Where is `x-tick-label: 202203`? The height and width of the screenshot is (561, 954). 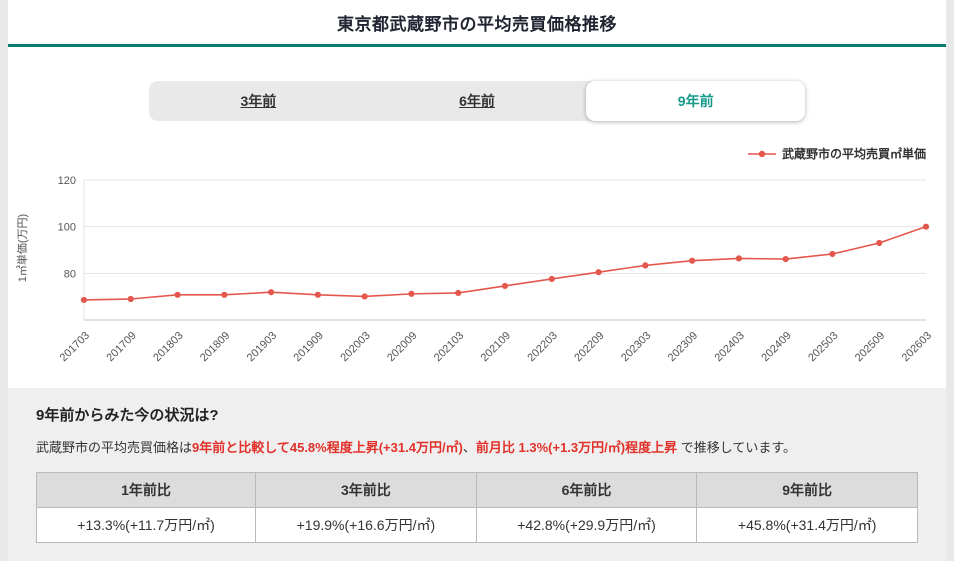
x-tick-label: 202203 is located at coordinates (542, 347).